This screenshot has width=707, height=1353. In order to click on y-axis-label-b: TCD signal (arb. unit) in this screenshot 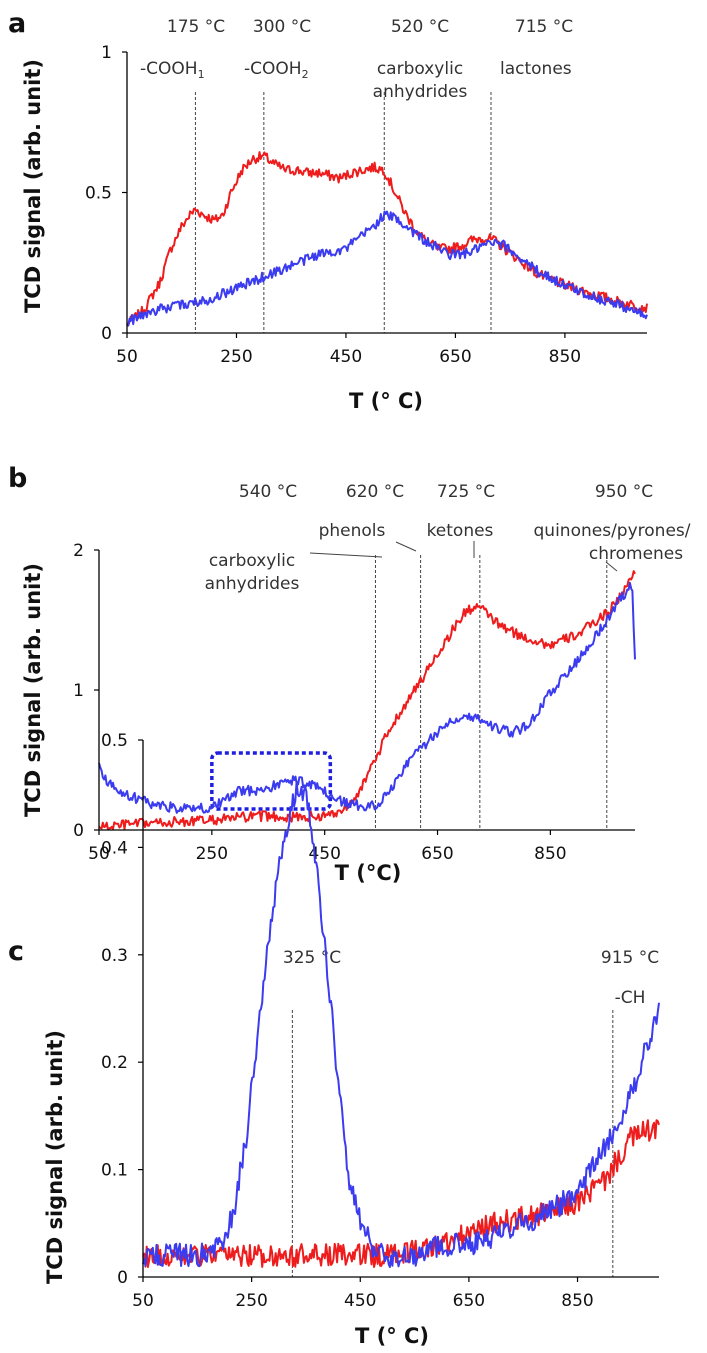, I will do `click(33, 690)`.